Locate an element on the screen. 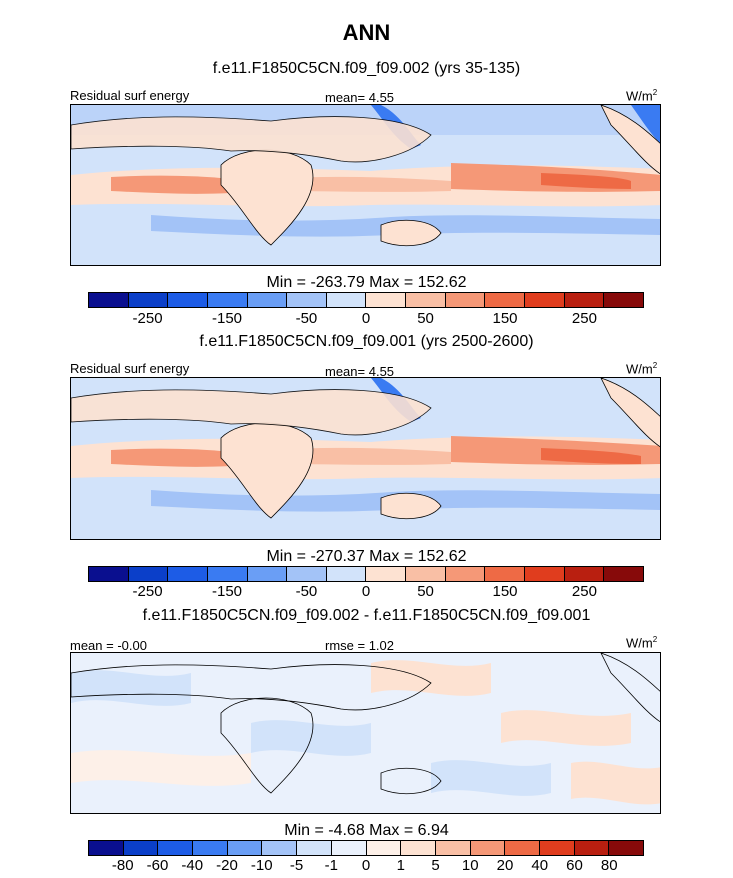 This screenshot has height=878, width=733. panel-1-case-title: f.e11.F1850C5CN.f09_f09.002 (yrs 35-135) is located at coordinates (366, 68).